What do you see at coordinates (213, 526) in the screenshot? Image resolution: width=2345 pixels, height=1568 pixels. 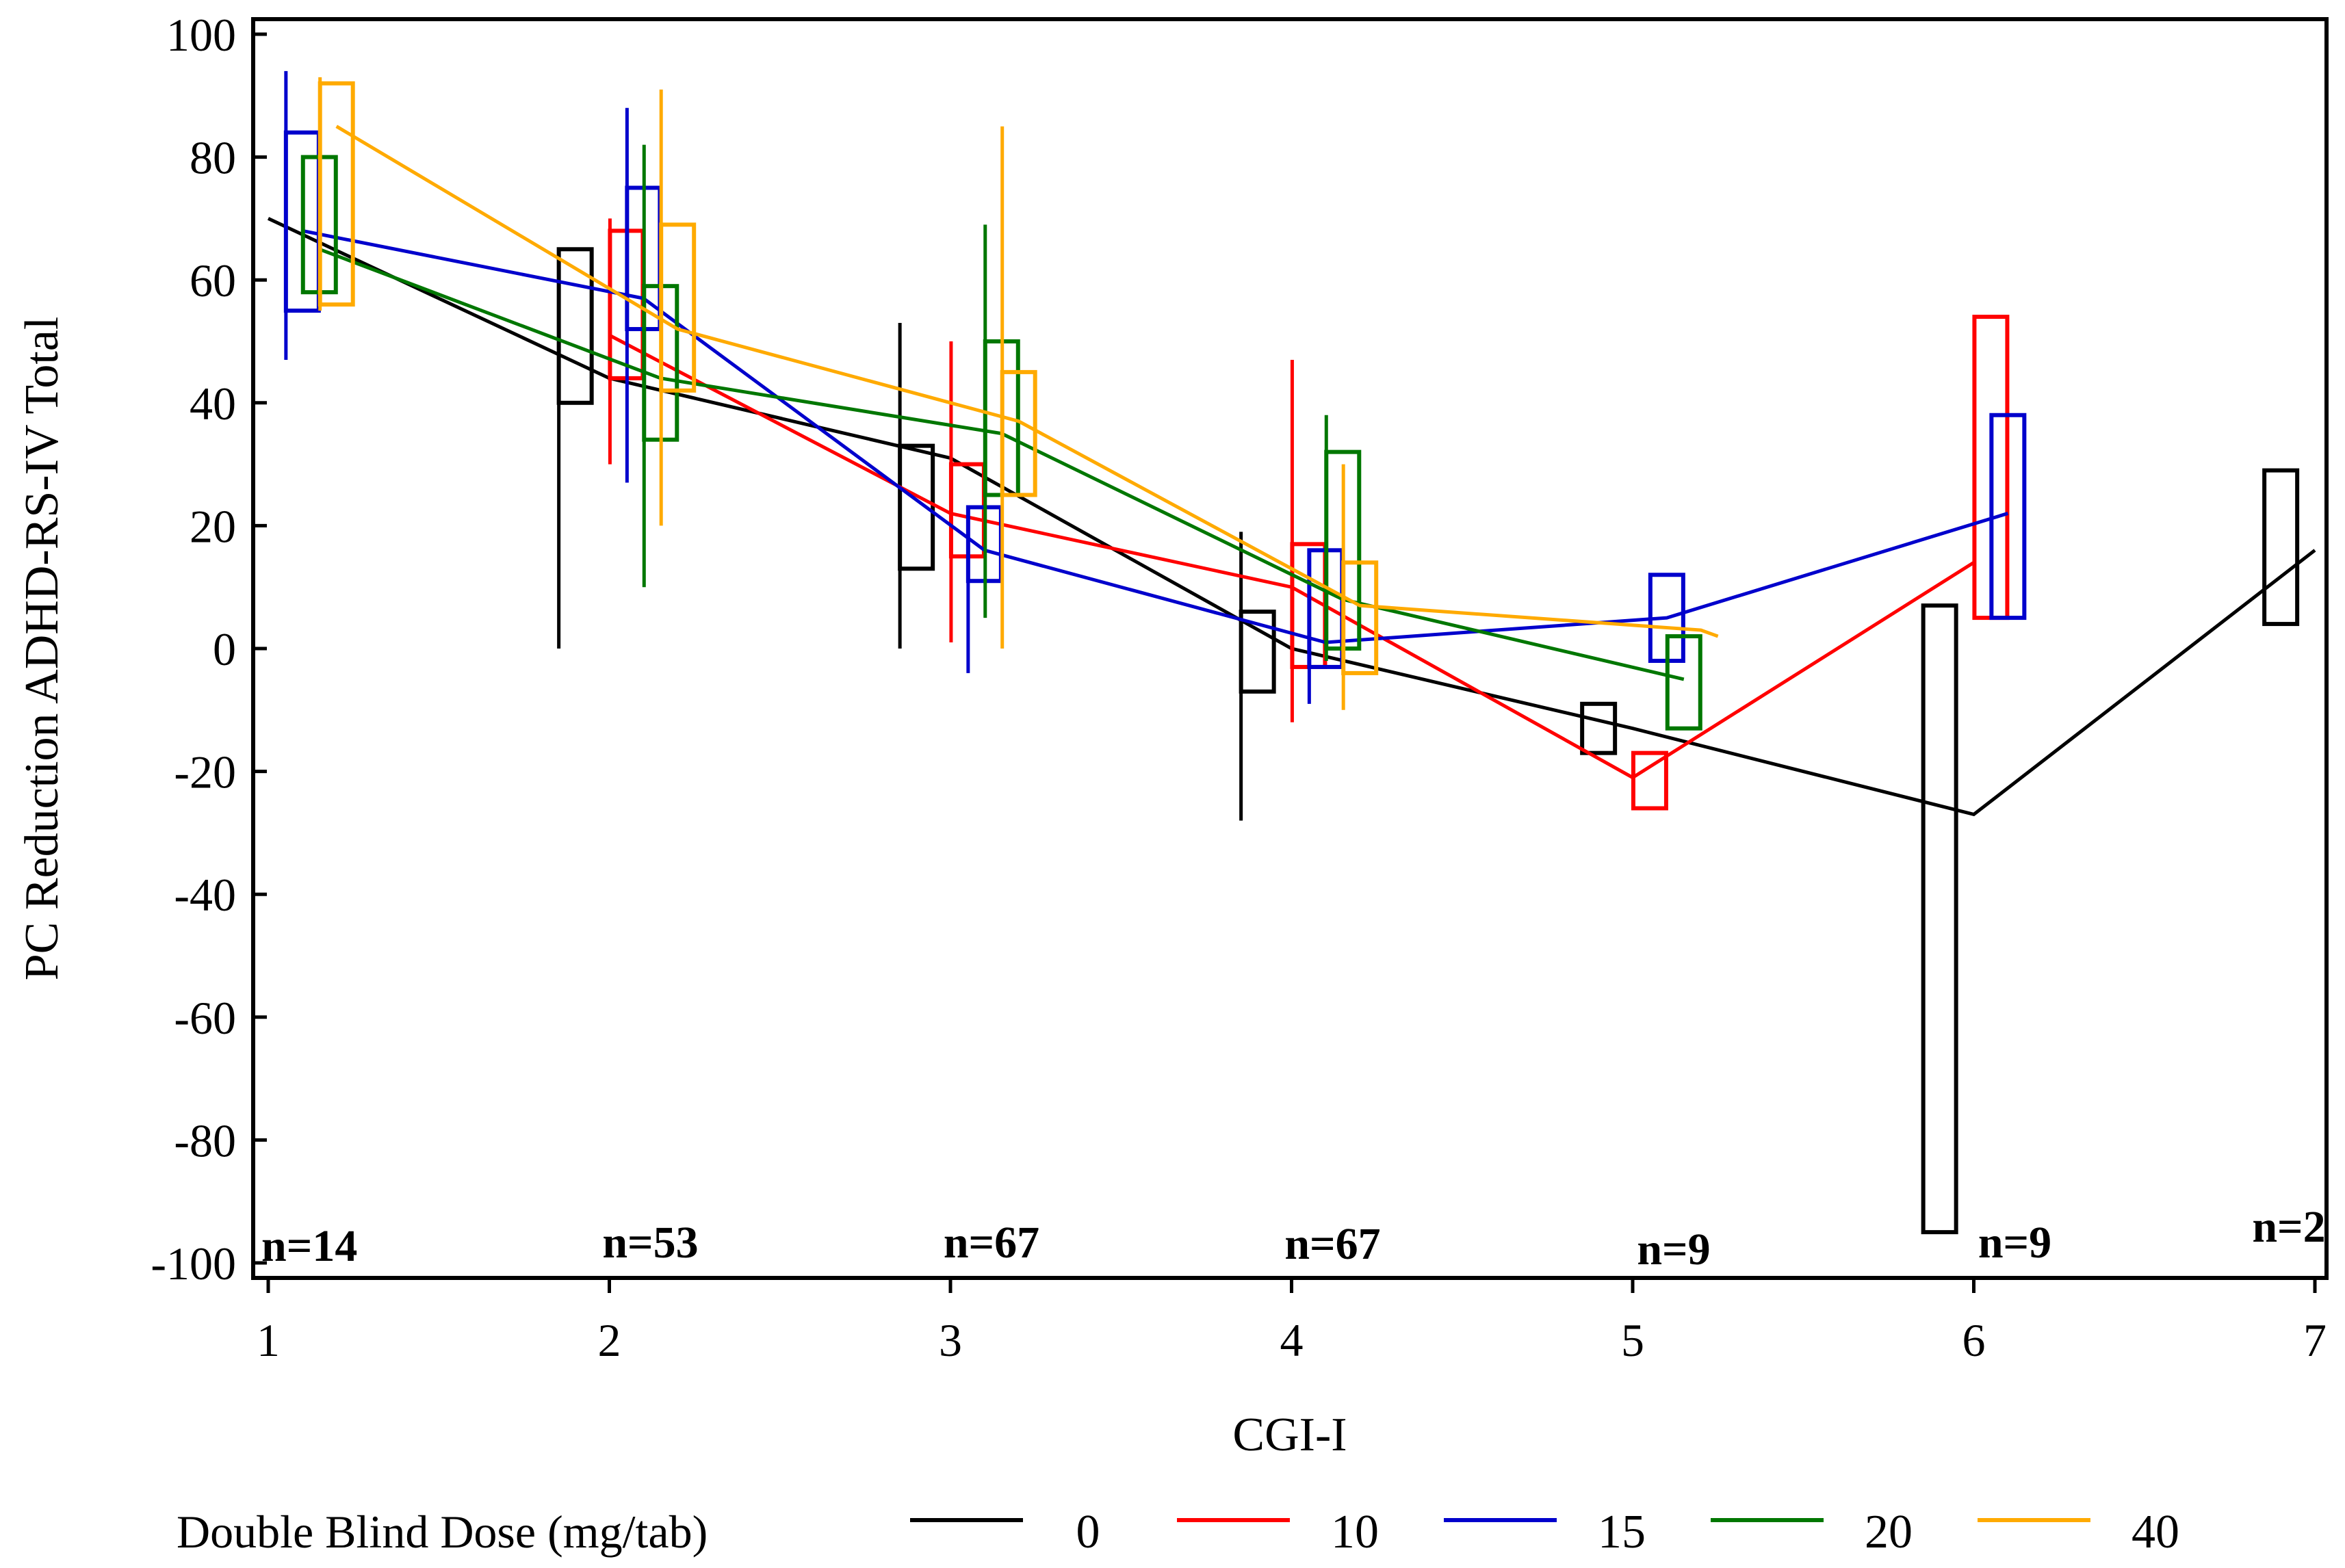 I see `y-tick-label: 20` at bounding box center [213, 526].